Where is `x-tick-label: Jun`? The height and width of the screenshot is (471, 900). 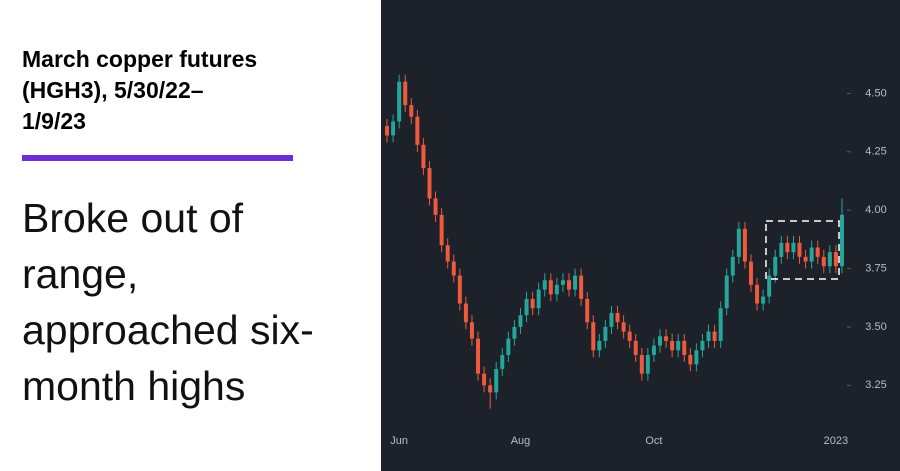
x-tick-label: Jun is located at coordinates (399, 441).